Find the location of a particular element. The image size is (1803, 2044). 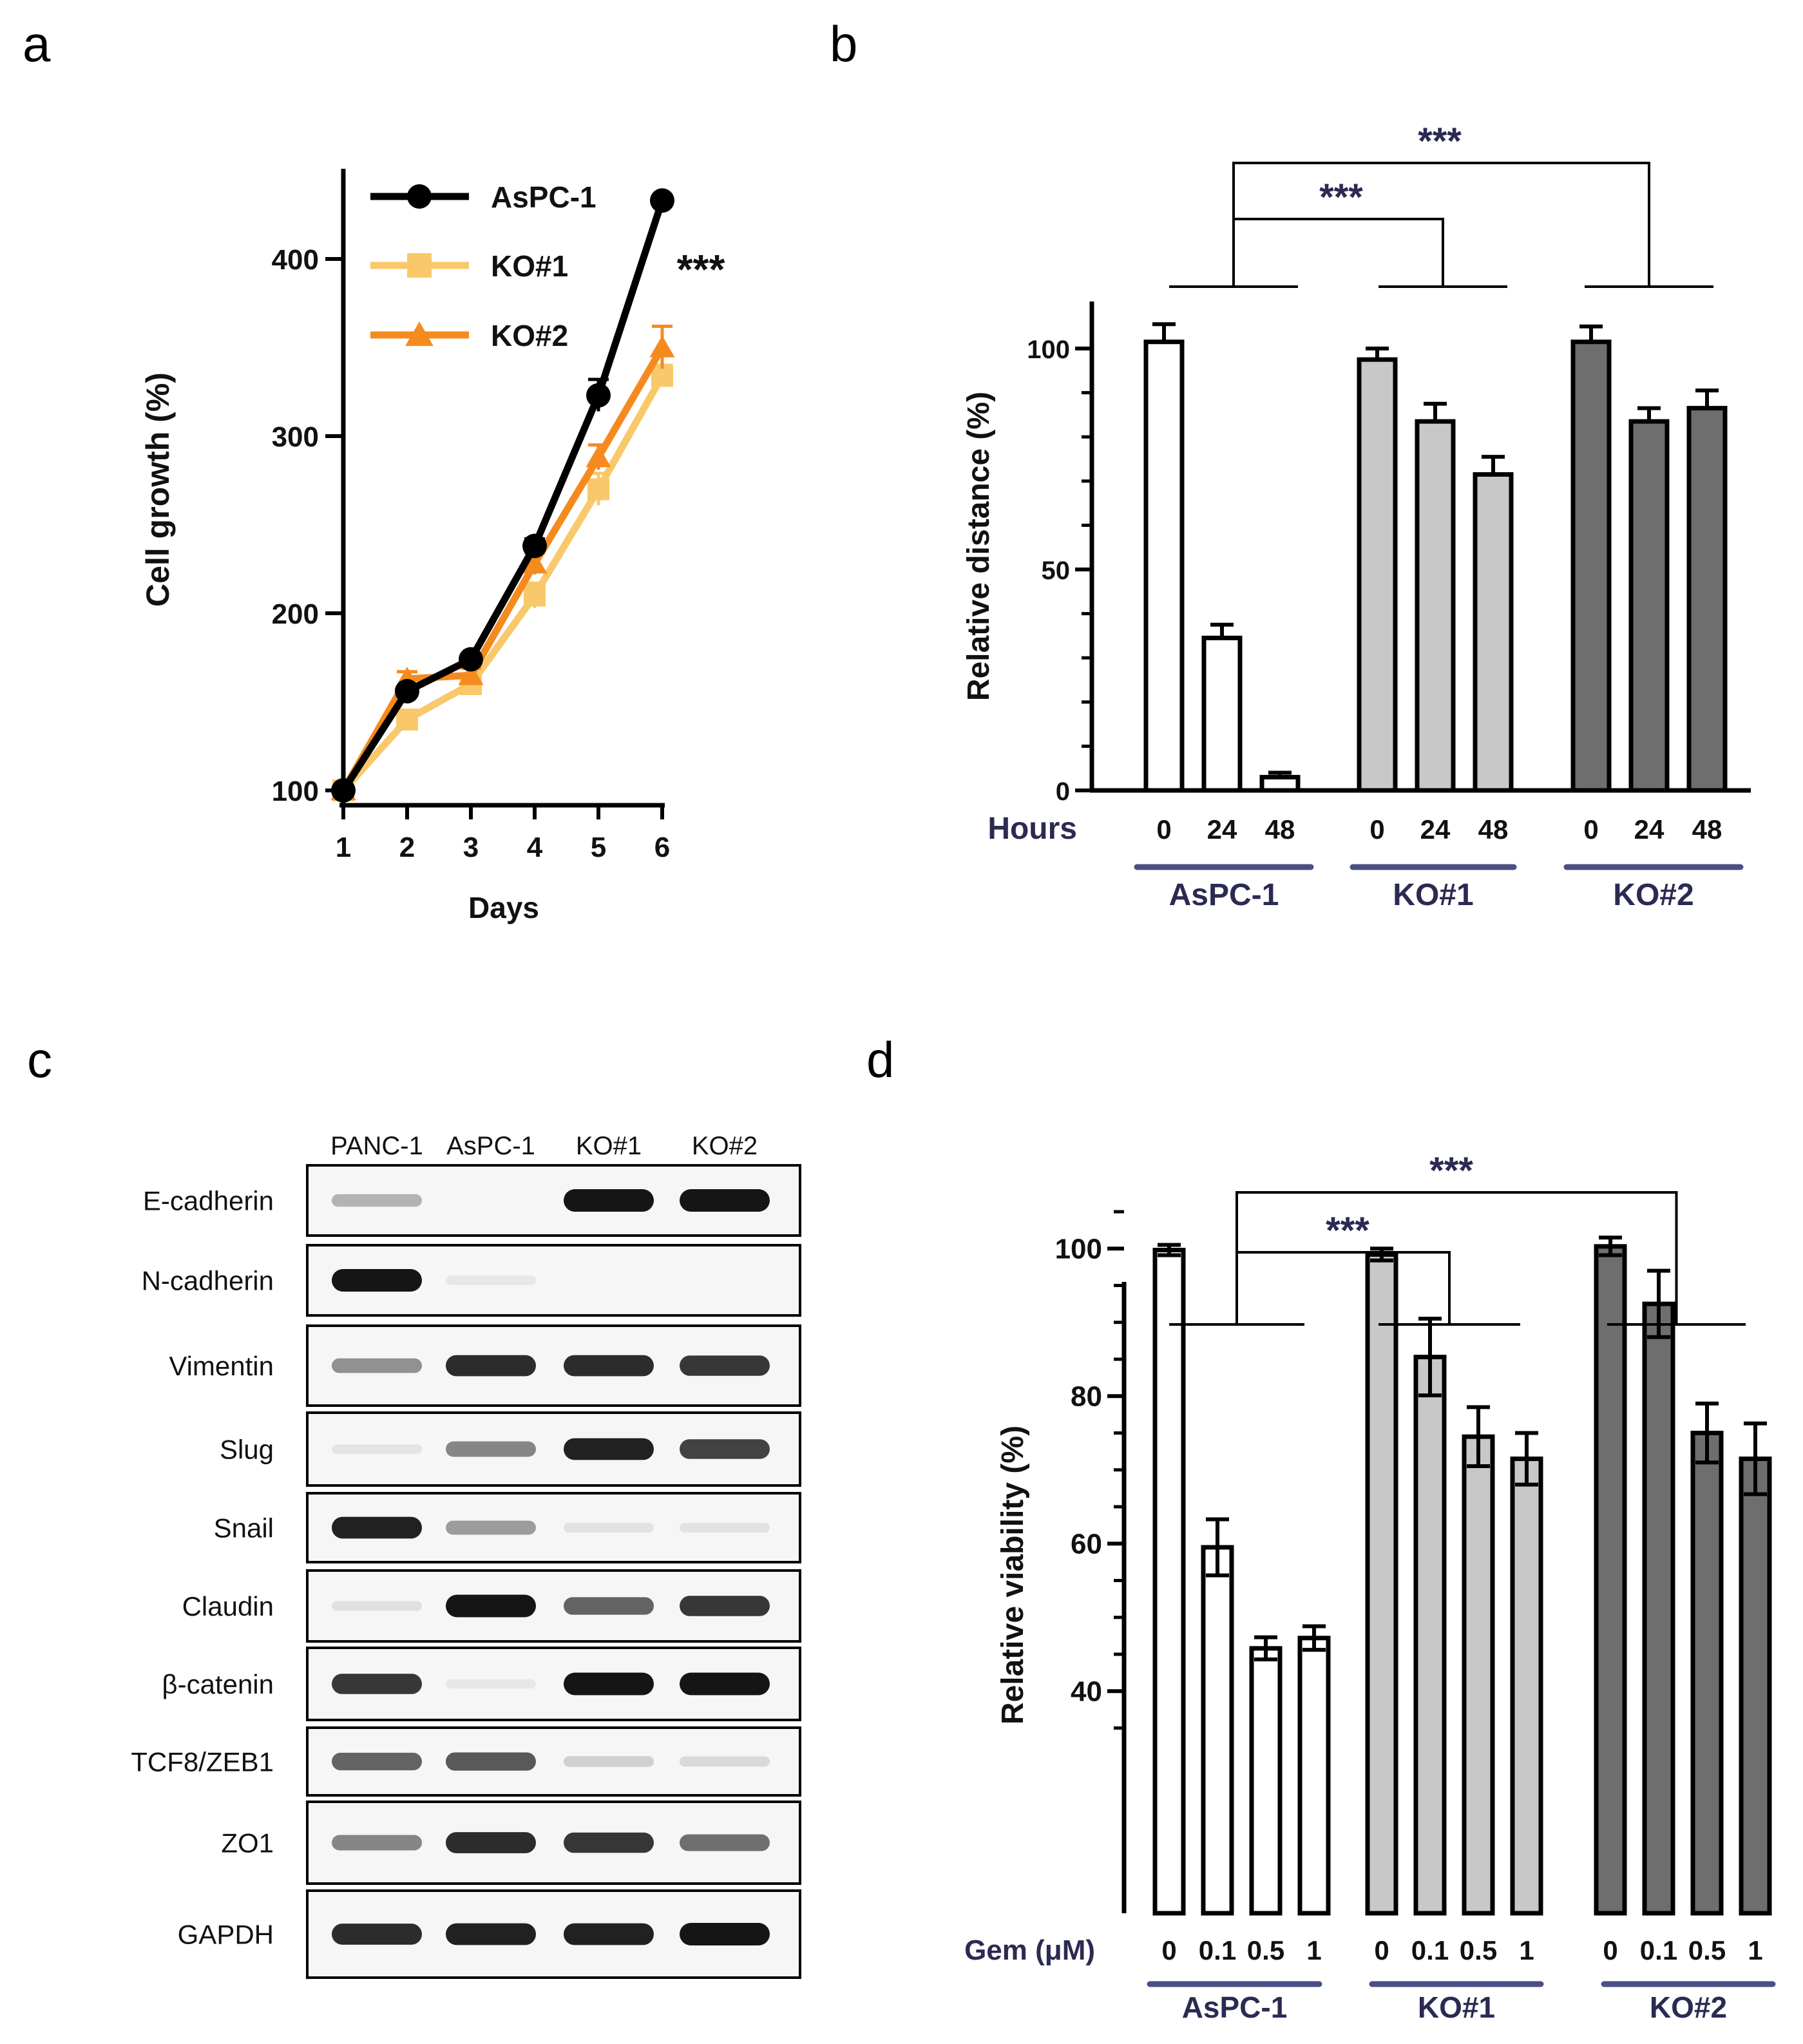

bar-group-ko-2: 0 0.1 0.5 1 KO#2 is located at coordinates (1685, 1630).